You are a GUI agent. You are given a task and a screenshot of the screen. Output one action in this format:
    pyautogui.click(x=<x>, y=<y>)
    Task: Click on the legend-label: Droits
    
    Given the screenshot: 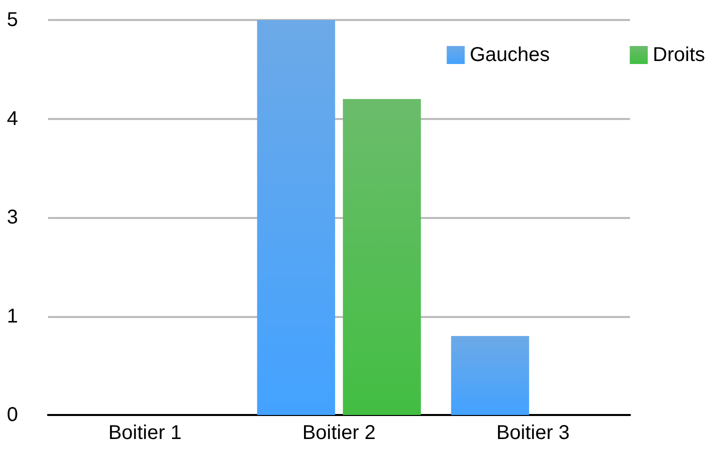 What is the action you would take?
    pyautogui.click(x=679, y=55)
    